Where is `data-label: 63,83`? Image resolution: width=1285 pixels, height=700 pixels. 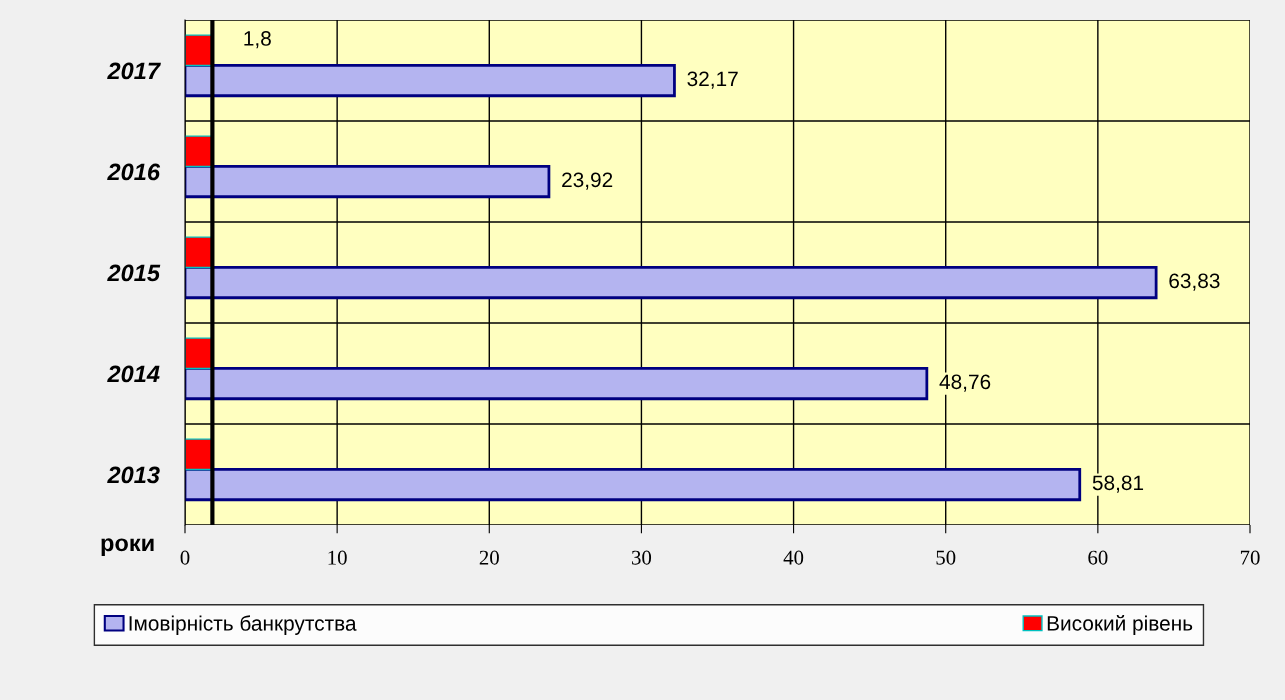
data-label: 63,83 is located at coordinates (1194, 282).